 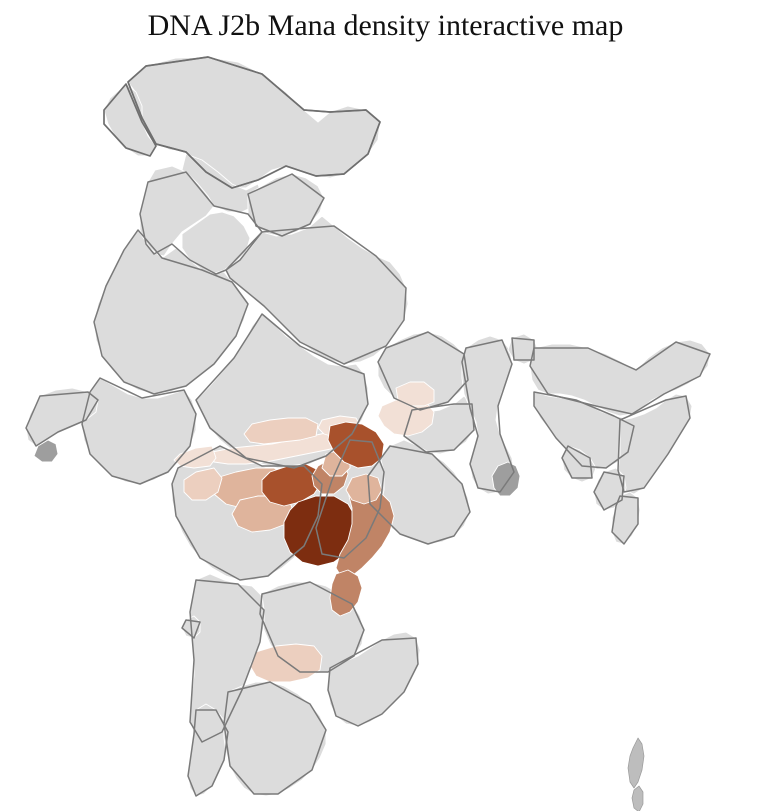 I want to click on district-bidar, so click(x=286, y=663).